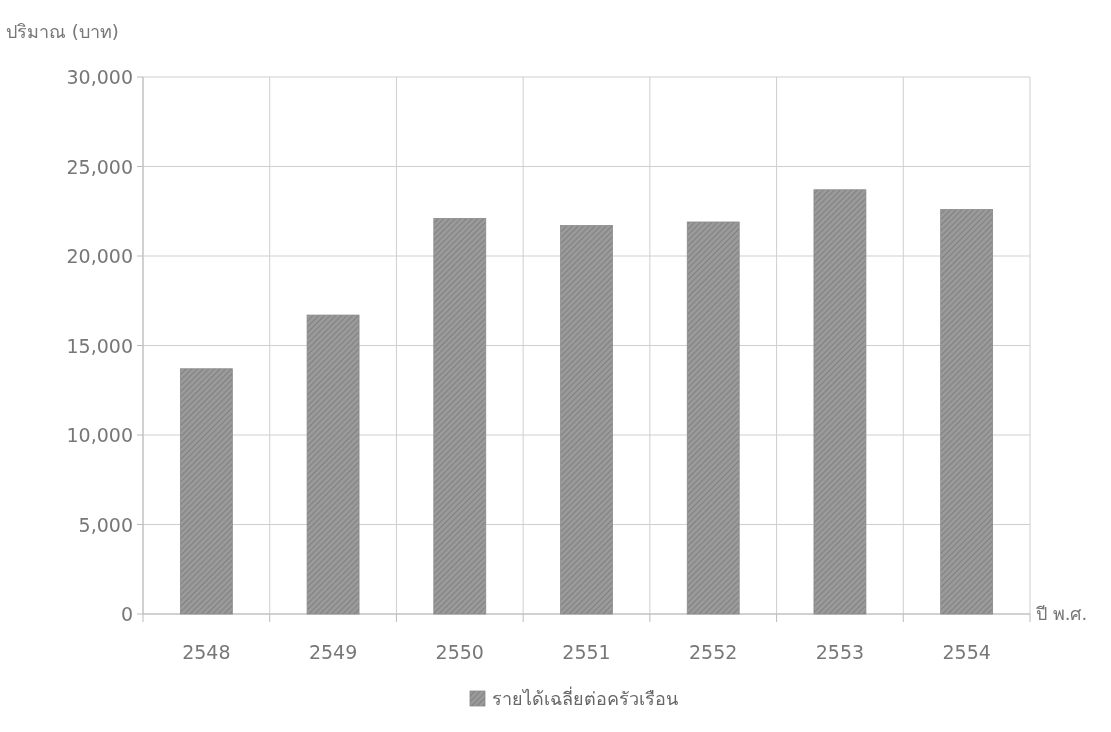 The height and width of the screenshot is (732, 1111). Describe the element at coordinates (1062, 613) in the screenshot. I see `x-axis-title: ปี พ.ศ.` at that location.